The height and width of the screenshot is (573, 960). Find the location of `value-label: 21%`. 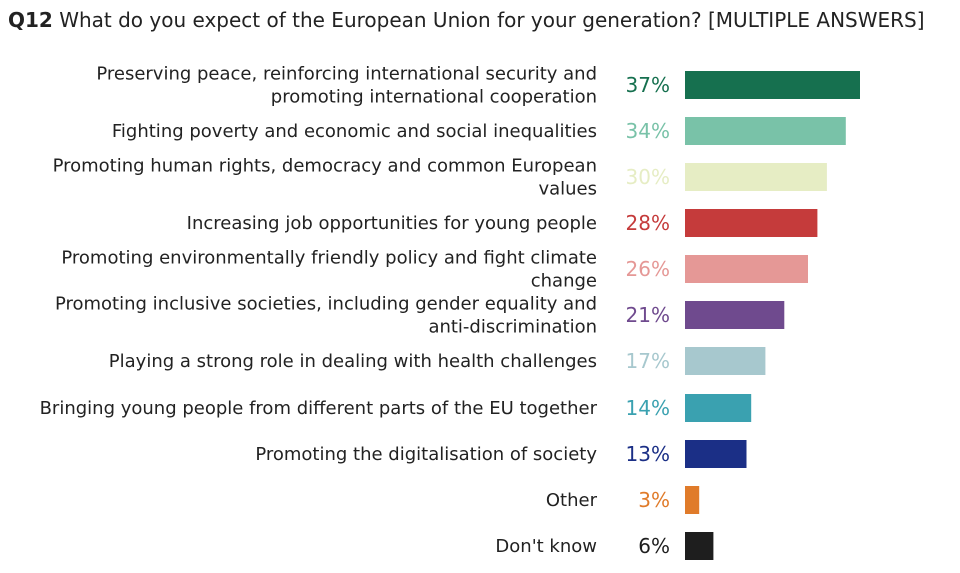

value-label: 21% is located at coordinates (648, 315).